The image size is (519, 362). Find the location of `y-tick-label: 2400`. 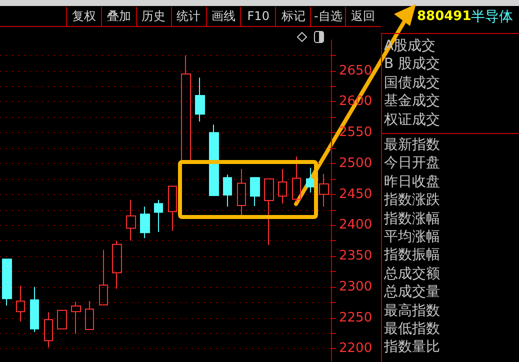

y-tick-label: 2400 is located at coordinates (355, 225).